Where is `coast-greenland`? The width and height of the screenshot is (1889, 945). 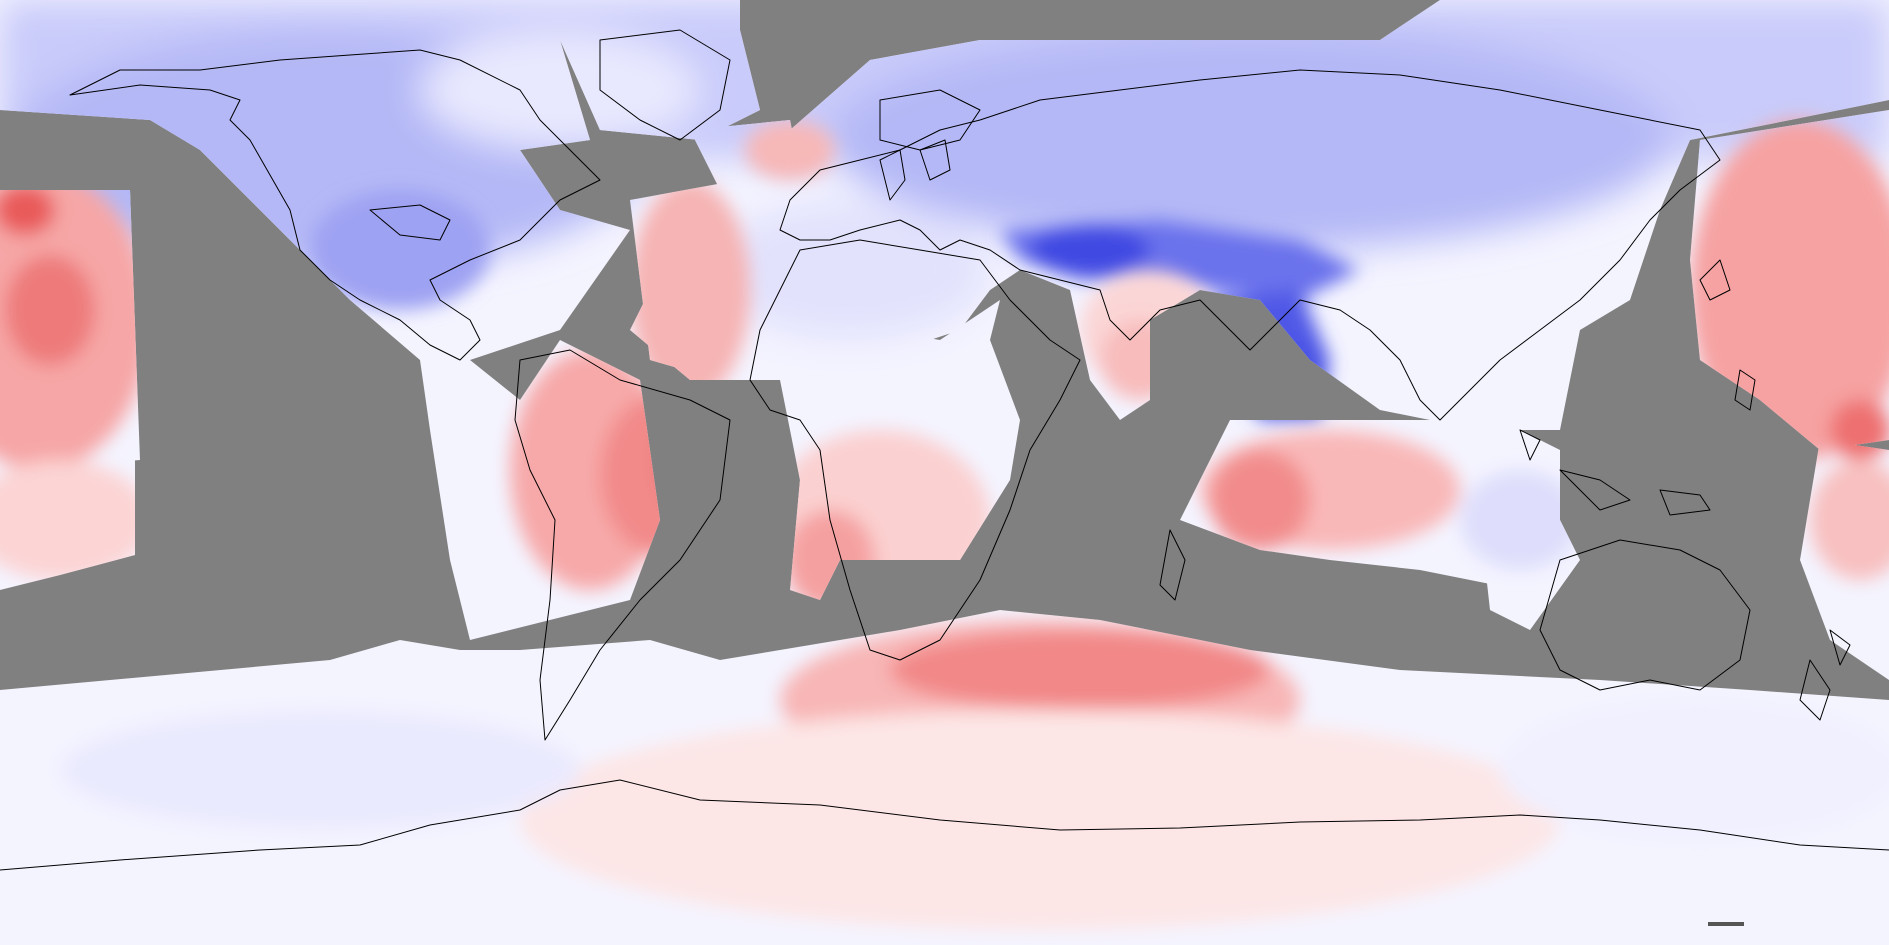
coast-greenland is located at coordinates (665, 85).